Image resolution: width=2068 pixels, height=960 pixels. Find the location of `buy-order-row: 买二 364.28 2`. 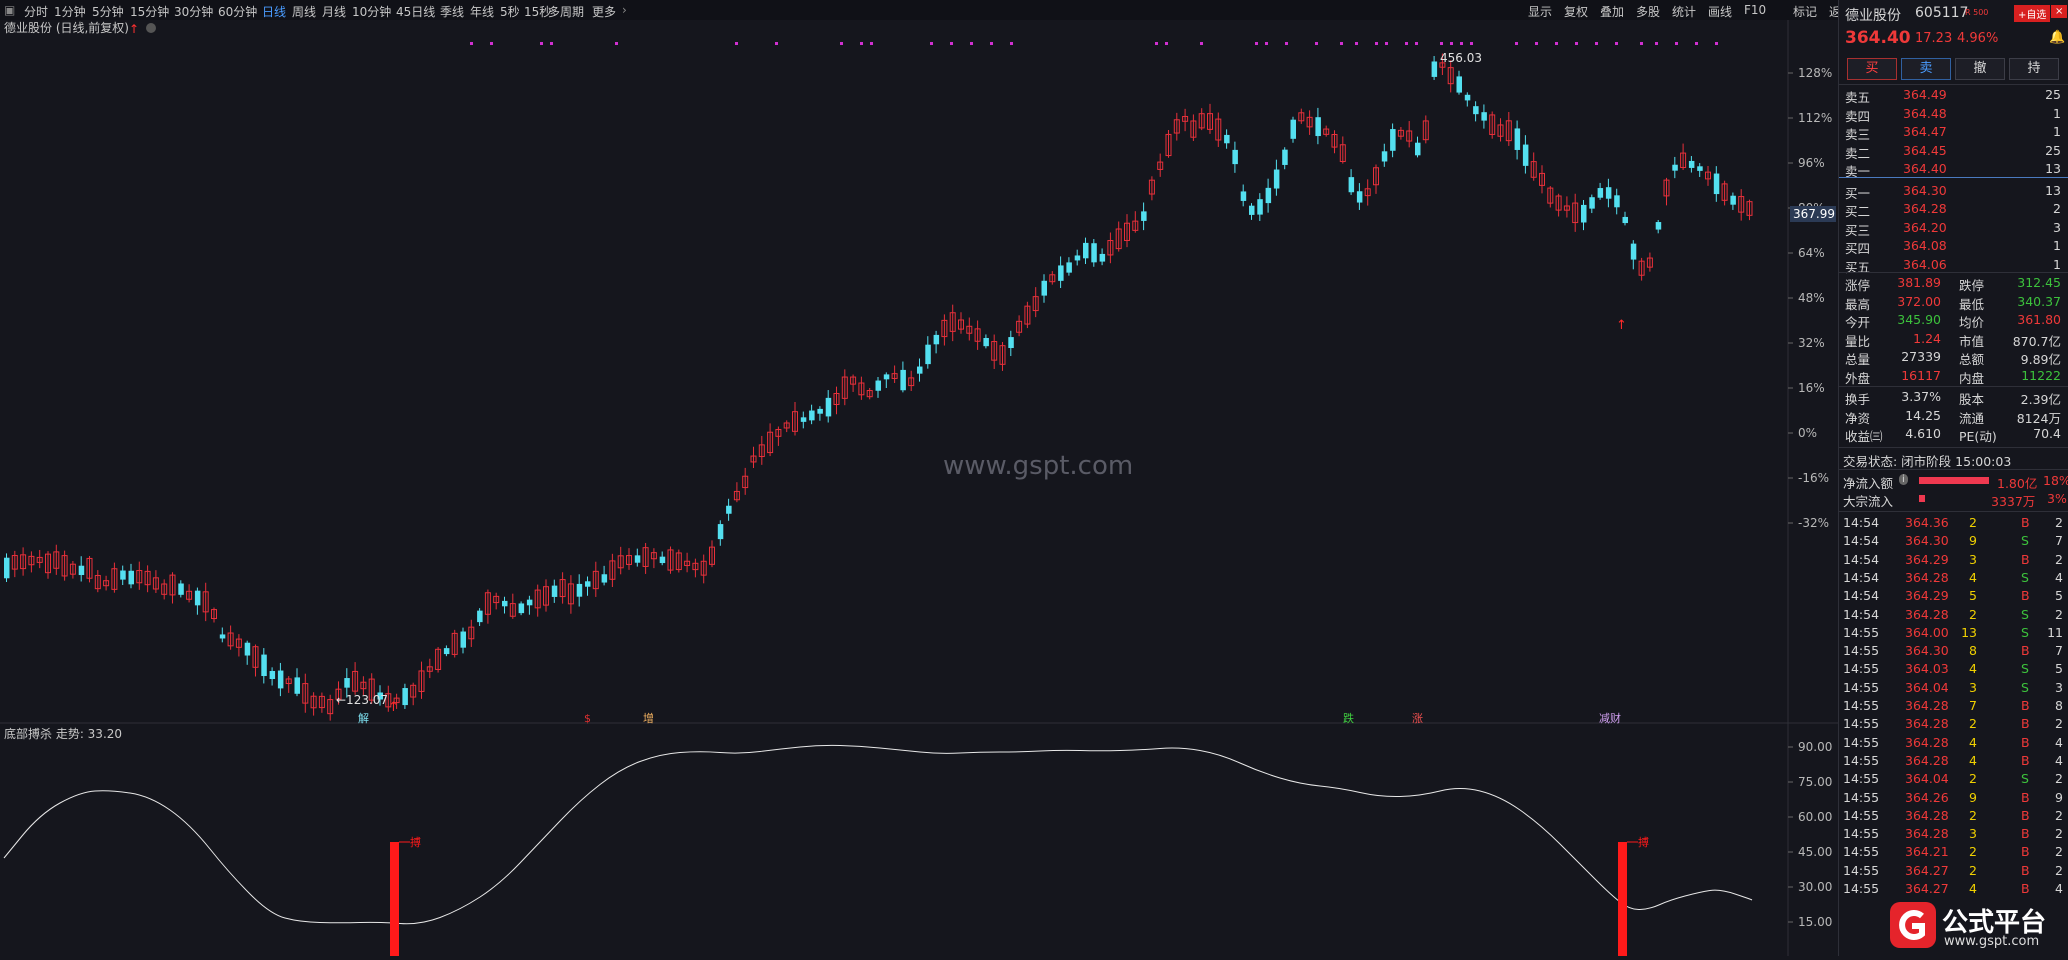

buy-order-row: 买二 364.28 2 is located at coordinates (1953, 209).